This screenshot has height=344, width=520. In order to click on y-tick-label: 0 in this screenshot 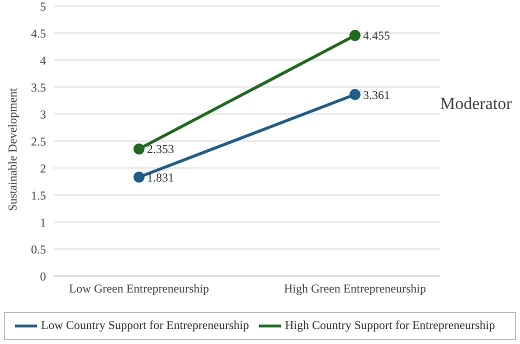, I will do `click(43, 276)`.